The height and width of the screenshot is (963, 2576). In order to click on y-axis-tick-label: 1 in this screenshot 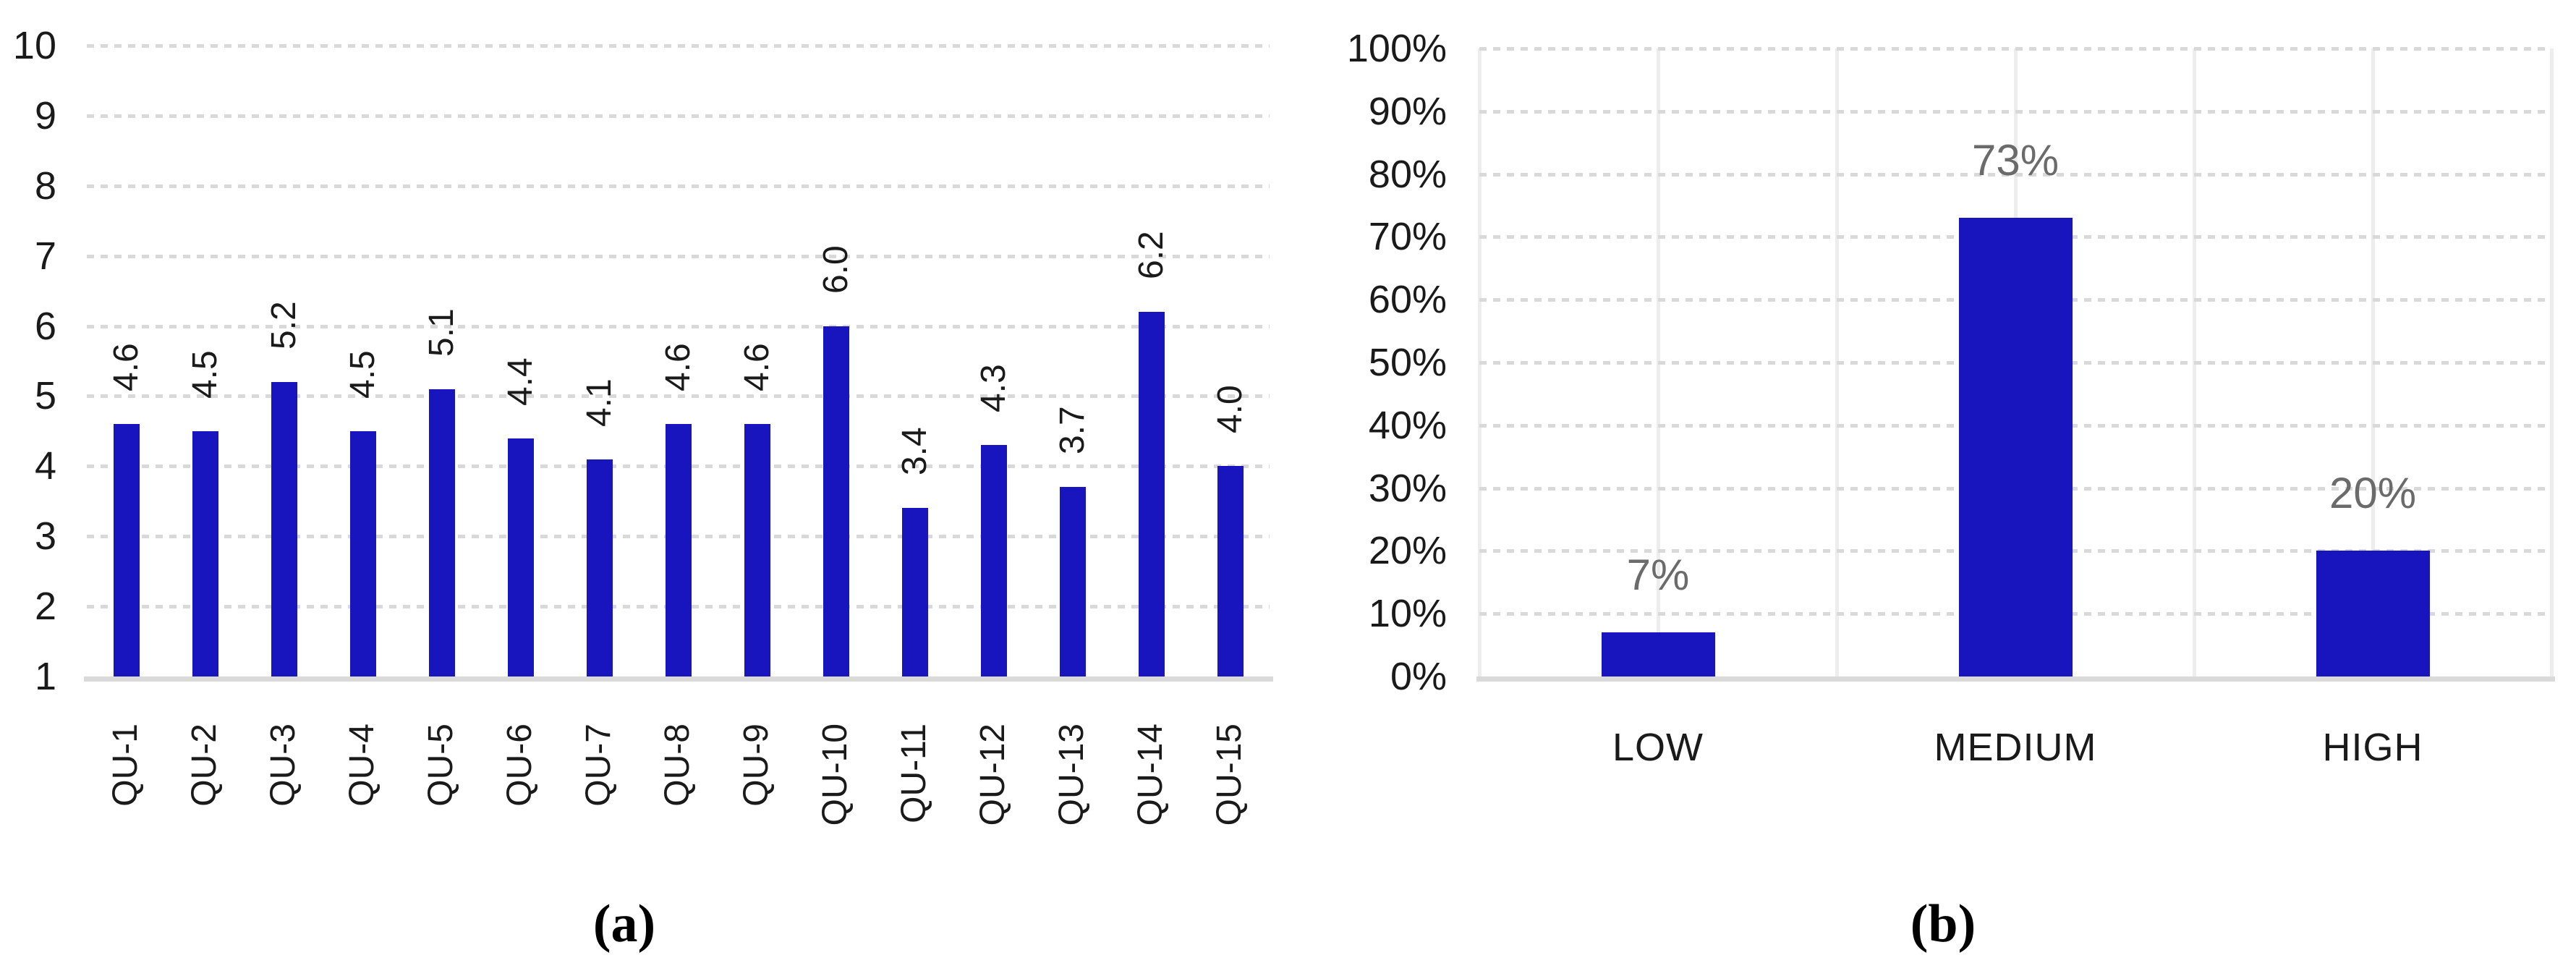, I will do `click(45, 676)`.